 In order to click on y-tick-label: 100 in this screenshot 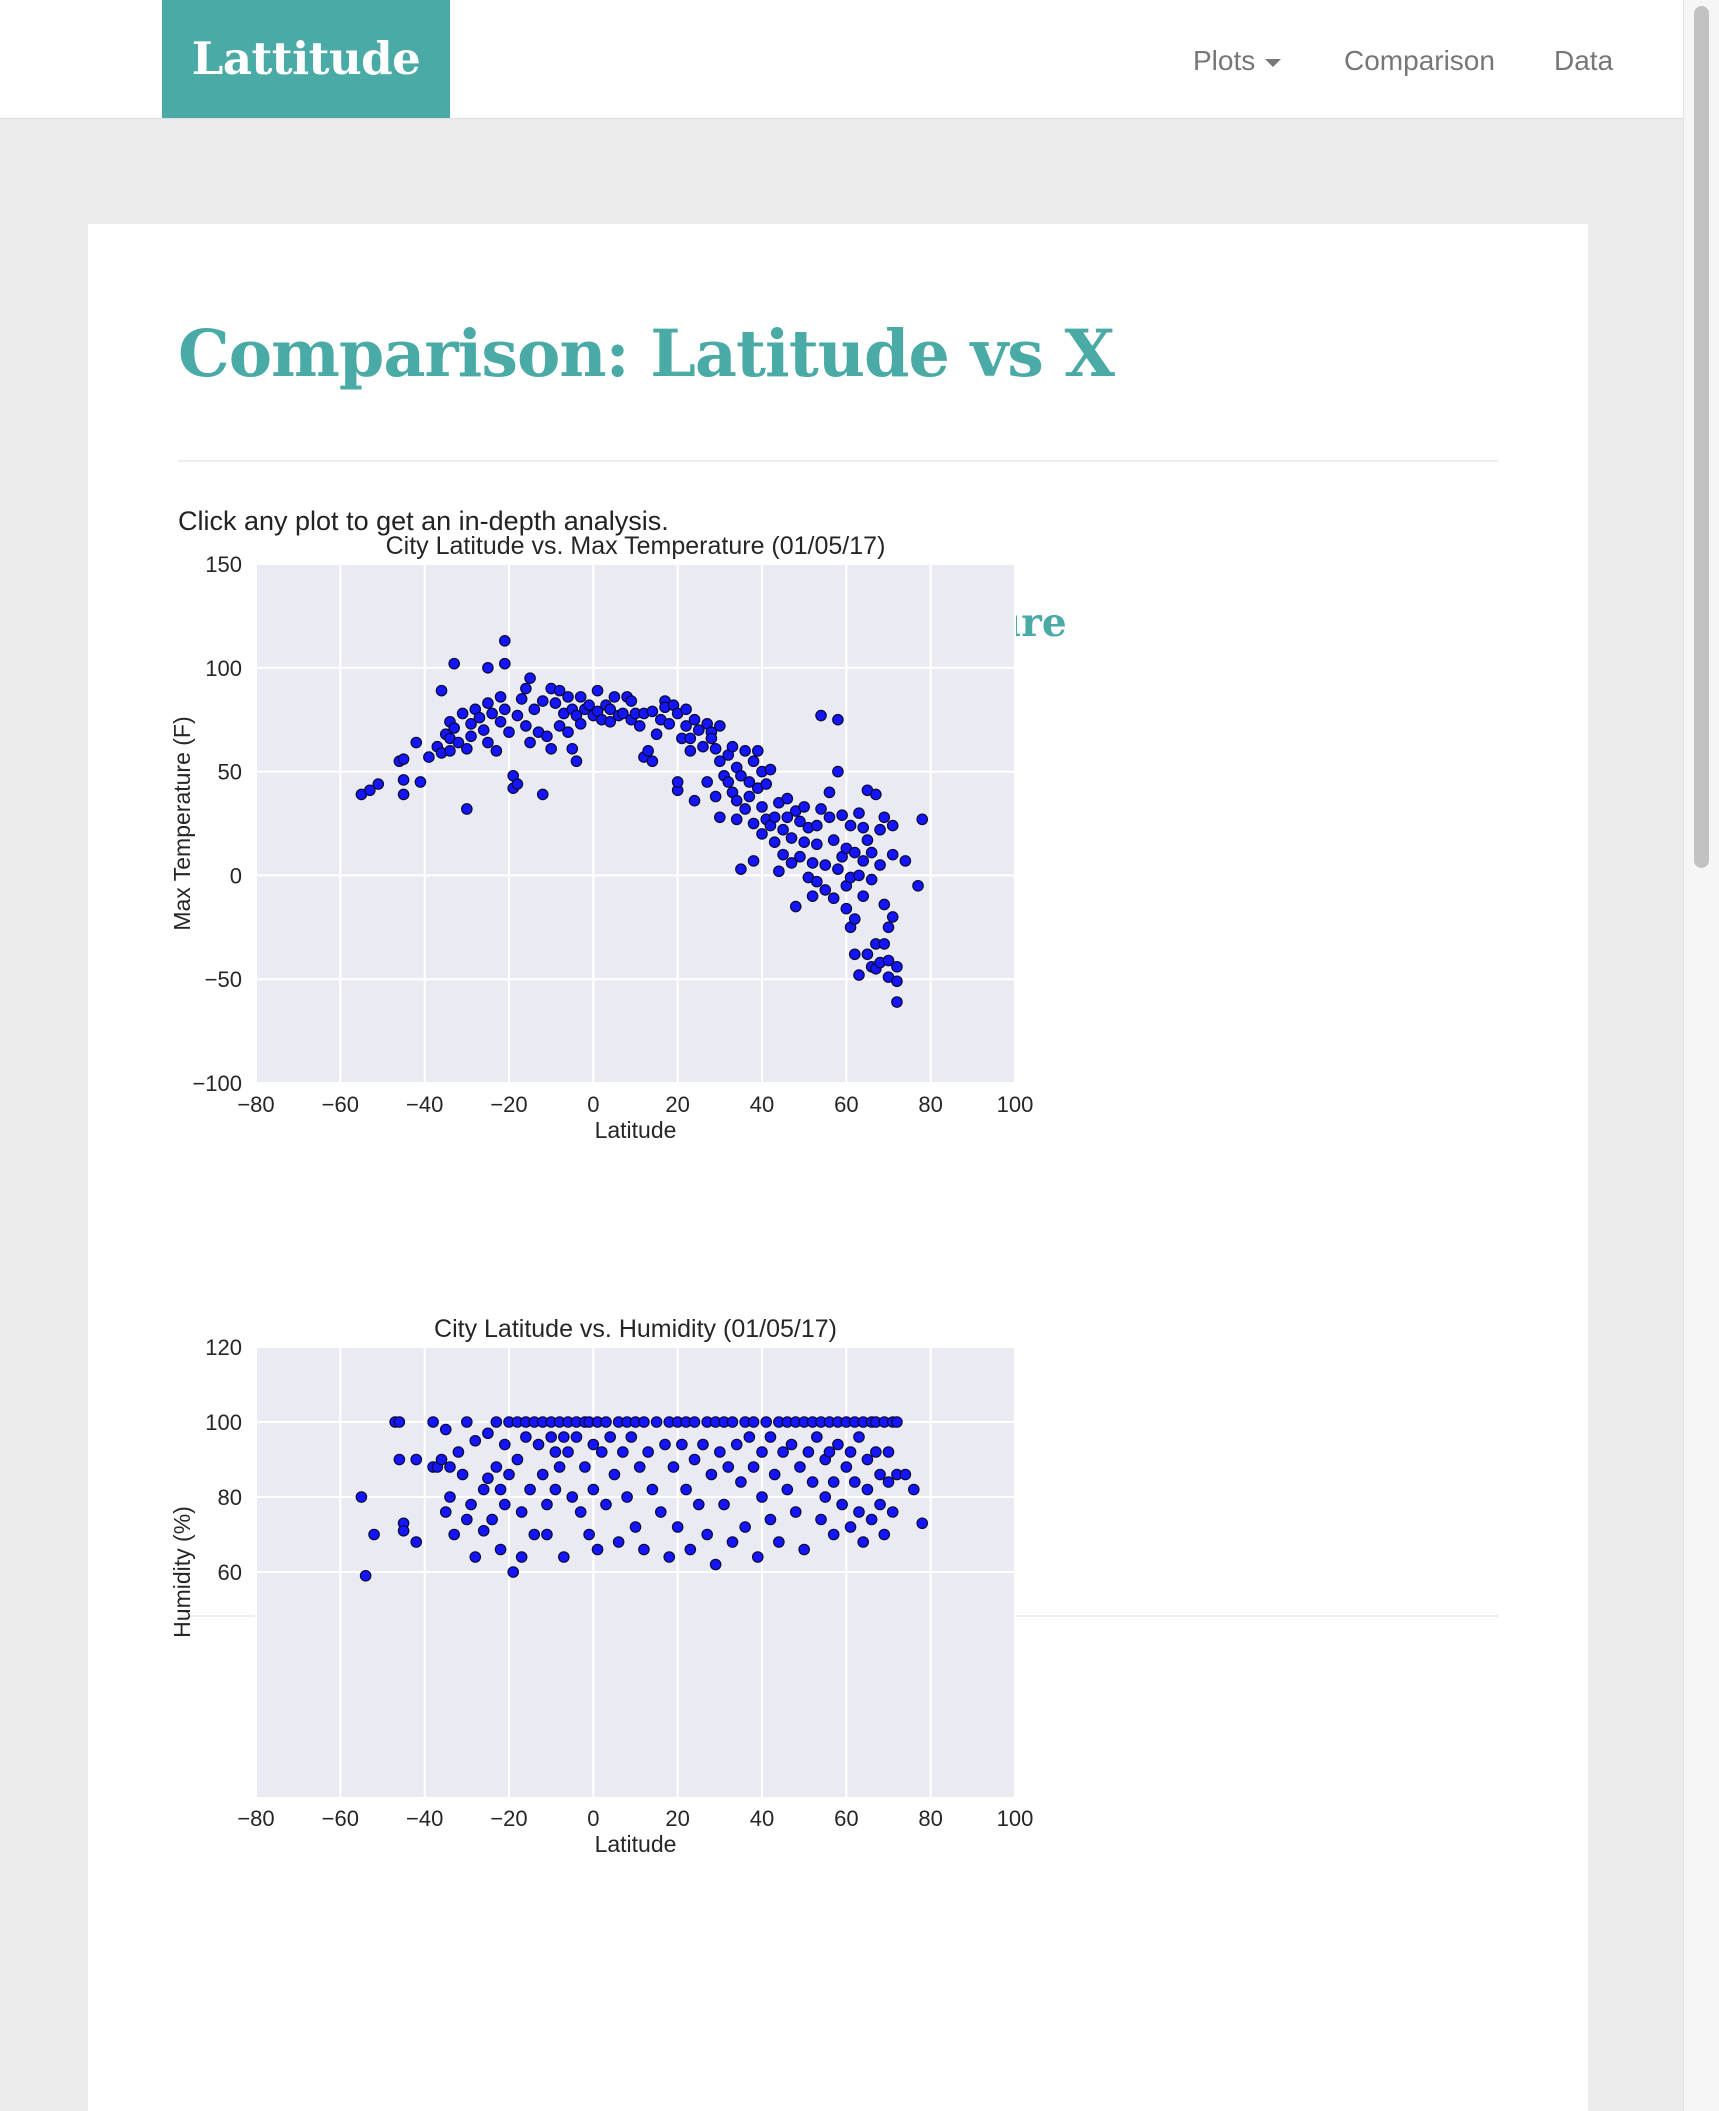, I will do `click(223, 668)`.